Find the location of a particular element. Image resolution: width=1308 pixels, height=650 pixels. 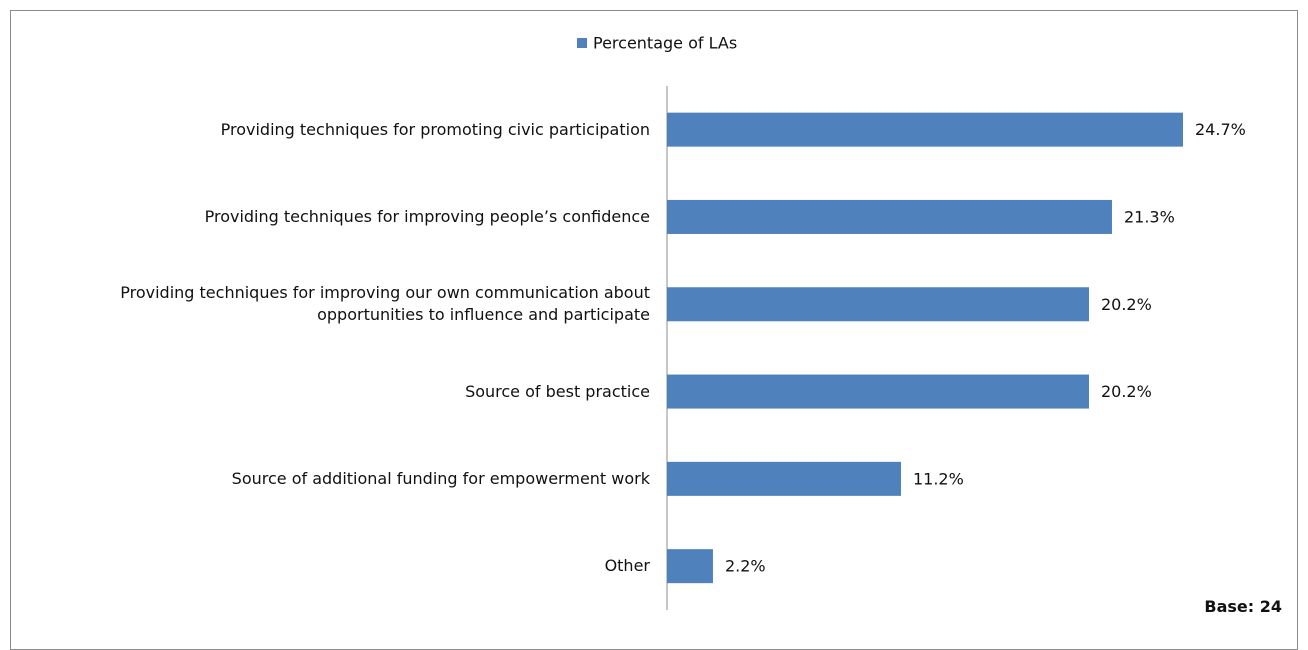

annotation: Base: 24 is located at coordinates (1243, 606).